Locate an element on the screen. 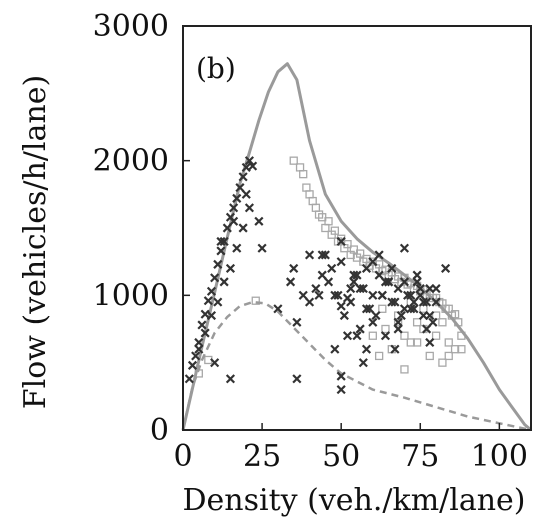 The height and width of the screenshot is (525, 540). x-tick-label: 100 is located at coordinates (499, 456).